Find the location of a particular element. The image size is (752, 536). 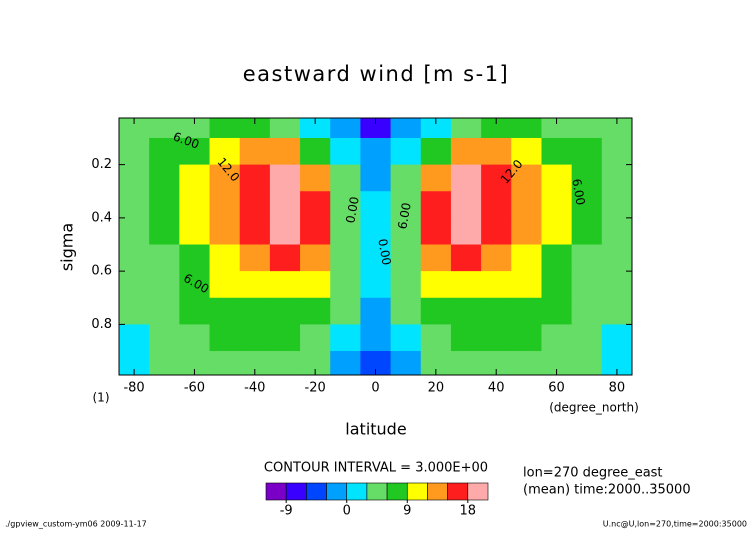

footer-right: U.nc@U,lon=270,time=2000:35000 is located at coordinates (675, 524).